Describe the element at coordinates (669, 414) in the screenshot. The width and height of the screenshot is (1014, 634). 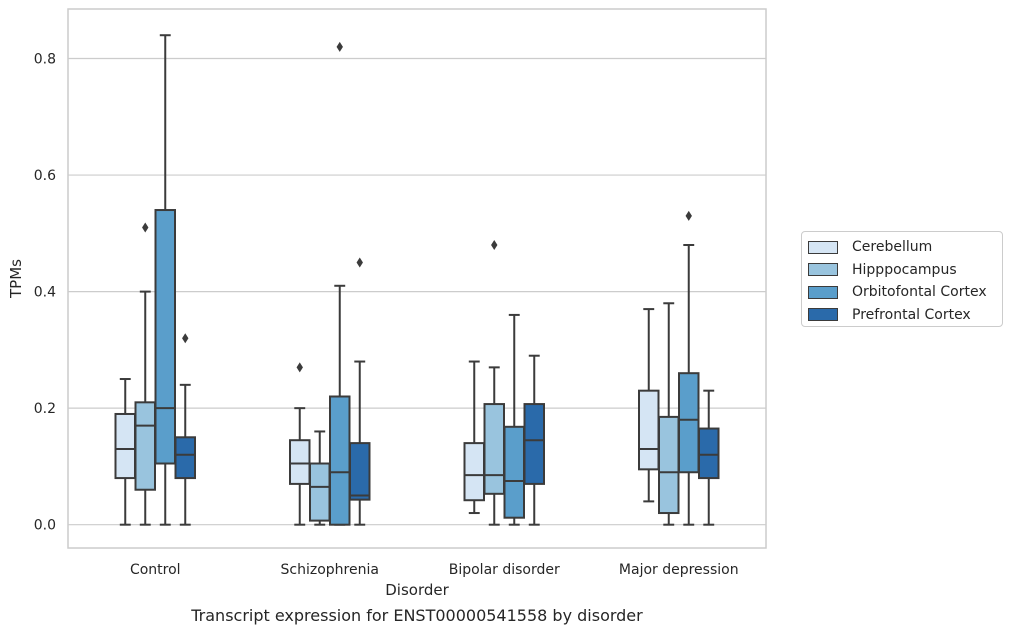
I see `box-major-depression-hipppocampus` at that location.